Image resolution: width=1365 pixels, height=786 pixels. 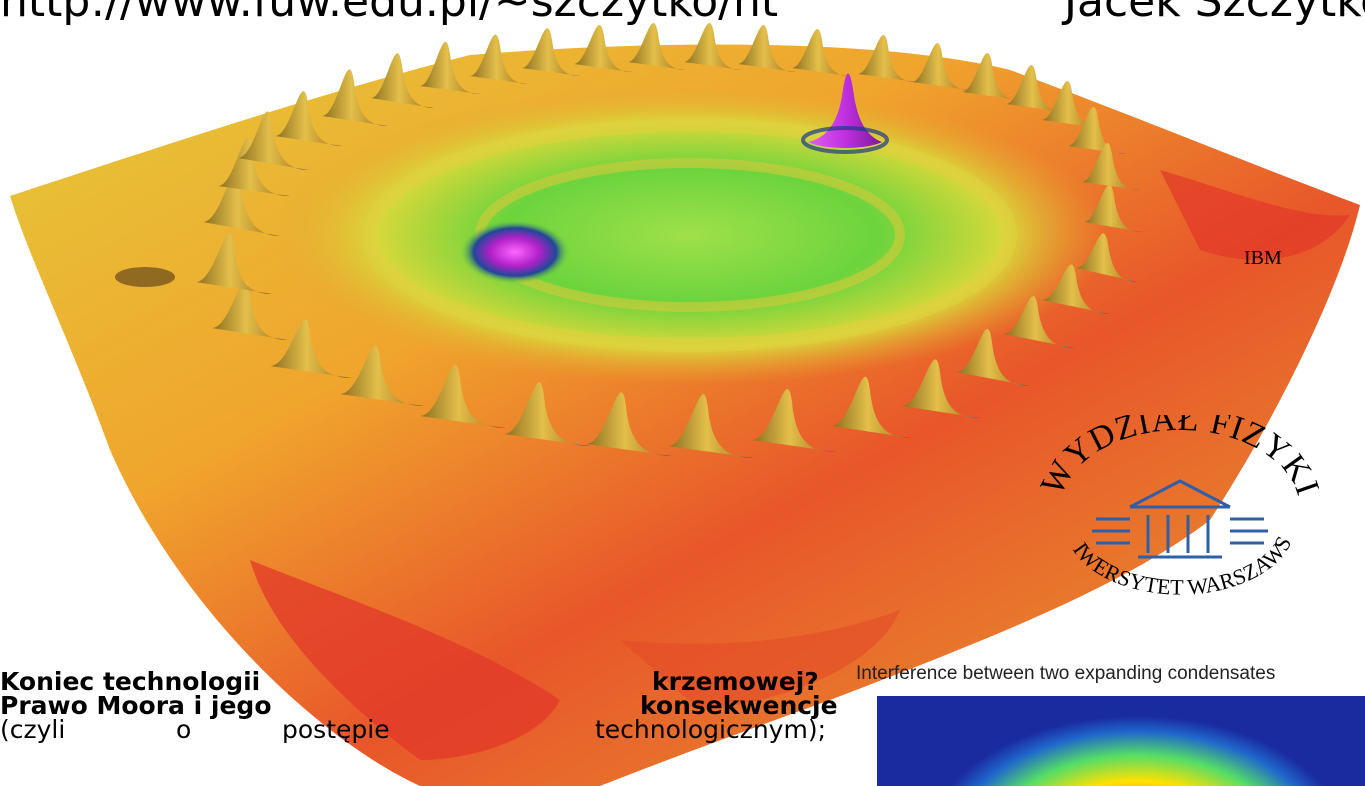 What do you see at coordinates (1180, 519) in the screenshot?
I see `building-icon` at bounding box center [1180, 519].